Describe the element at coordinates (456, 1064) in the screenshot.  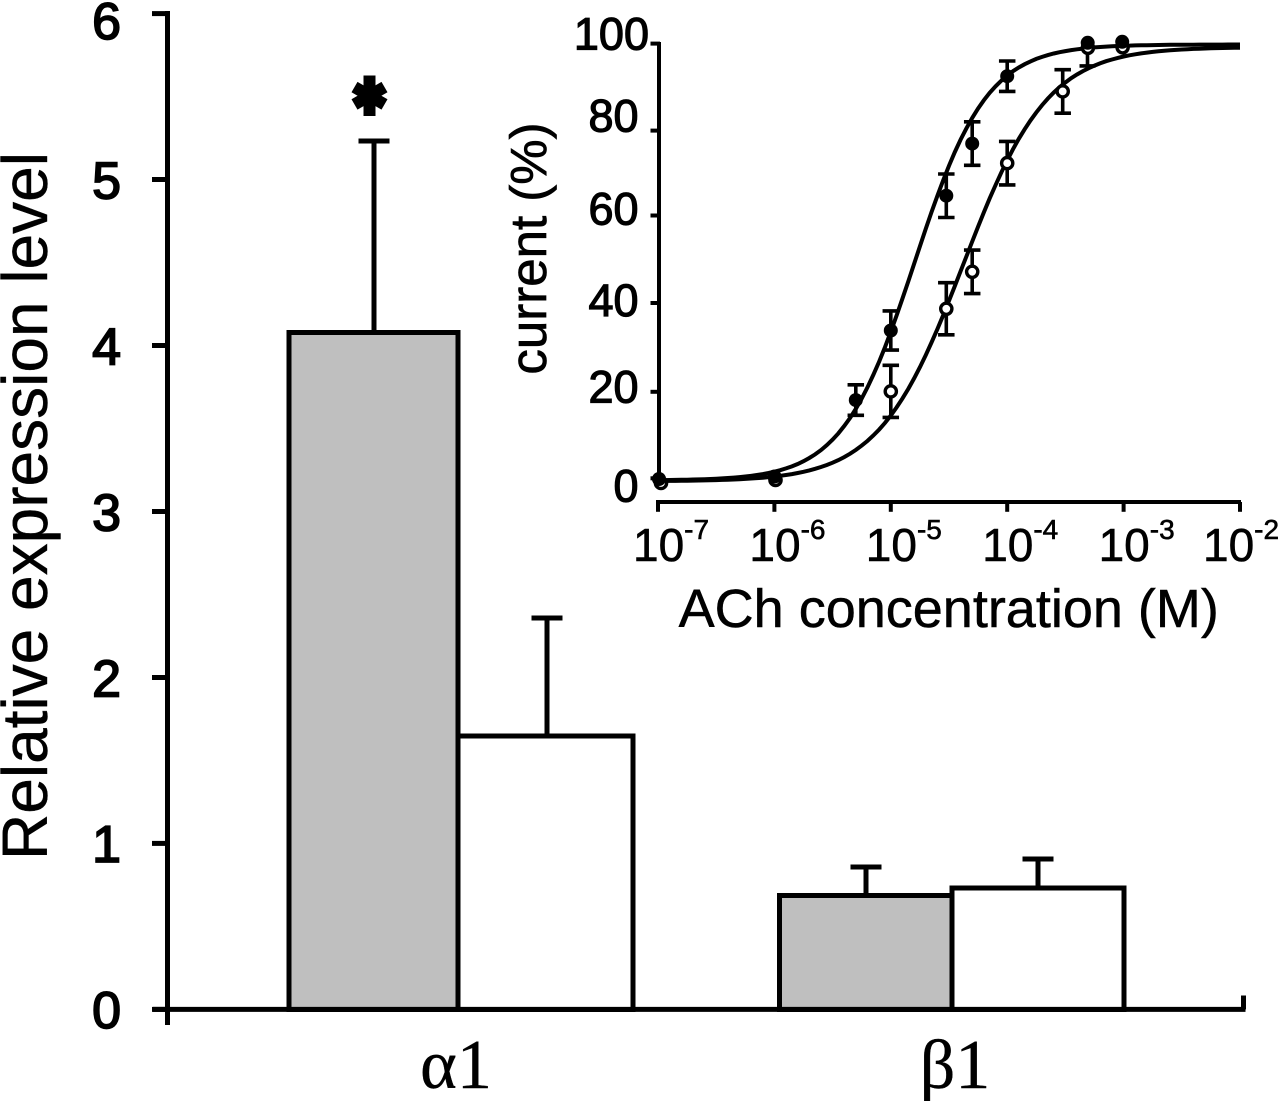
I see `svg-text: α1` at that location.